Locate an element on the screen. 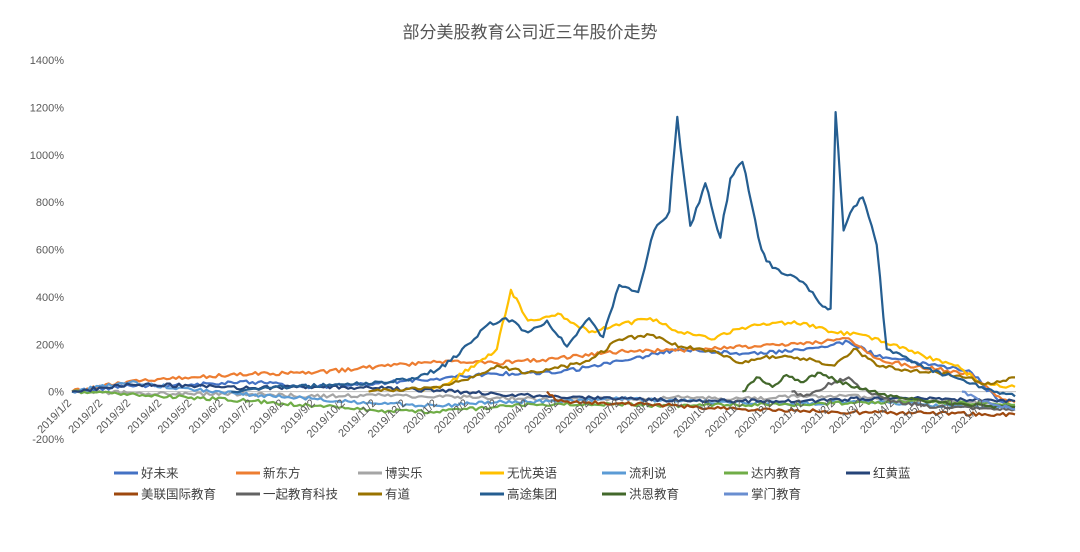 Image resolution: width=1080 pixels, height=552 pixels. legend-label: 好未来 is located at coordinates (160, 473).